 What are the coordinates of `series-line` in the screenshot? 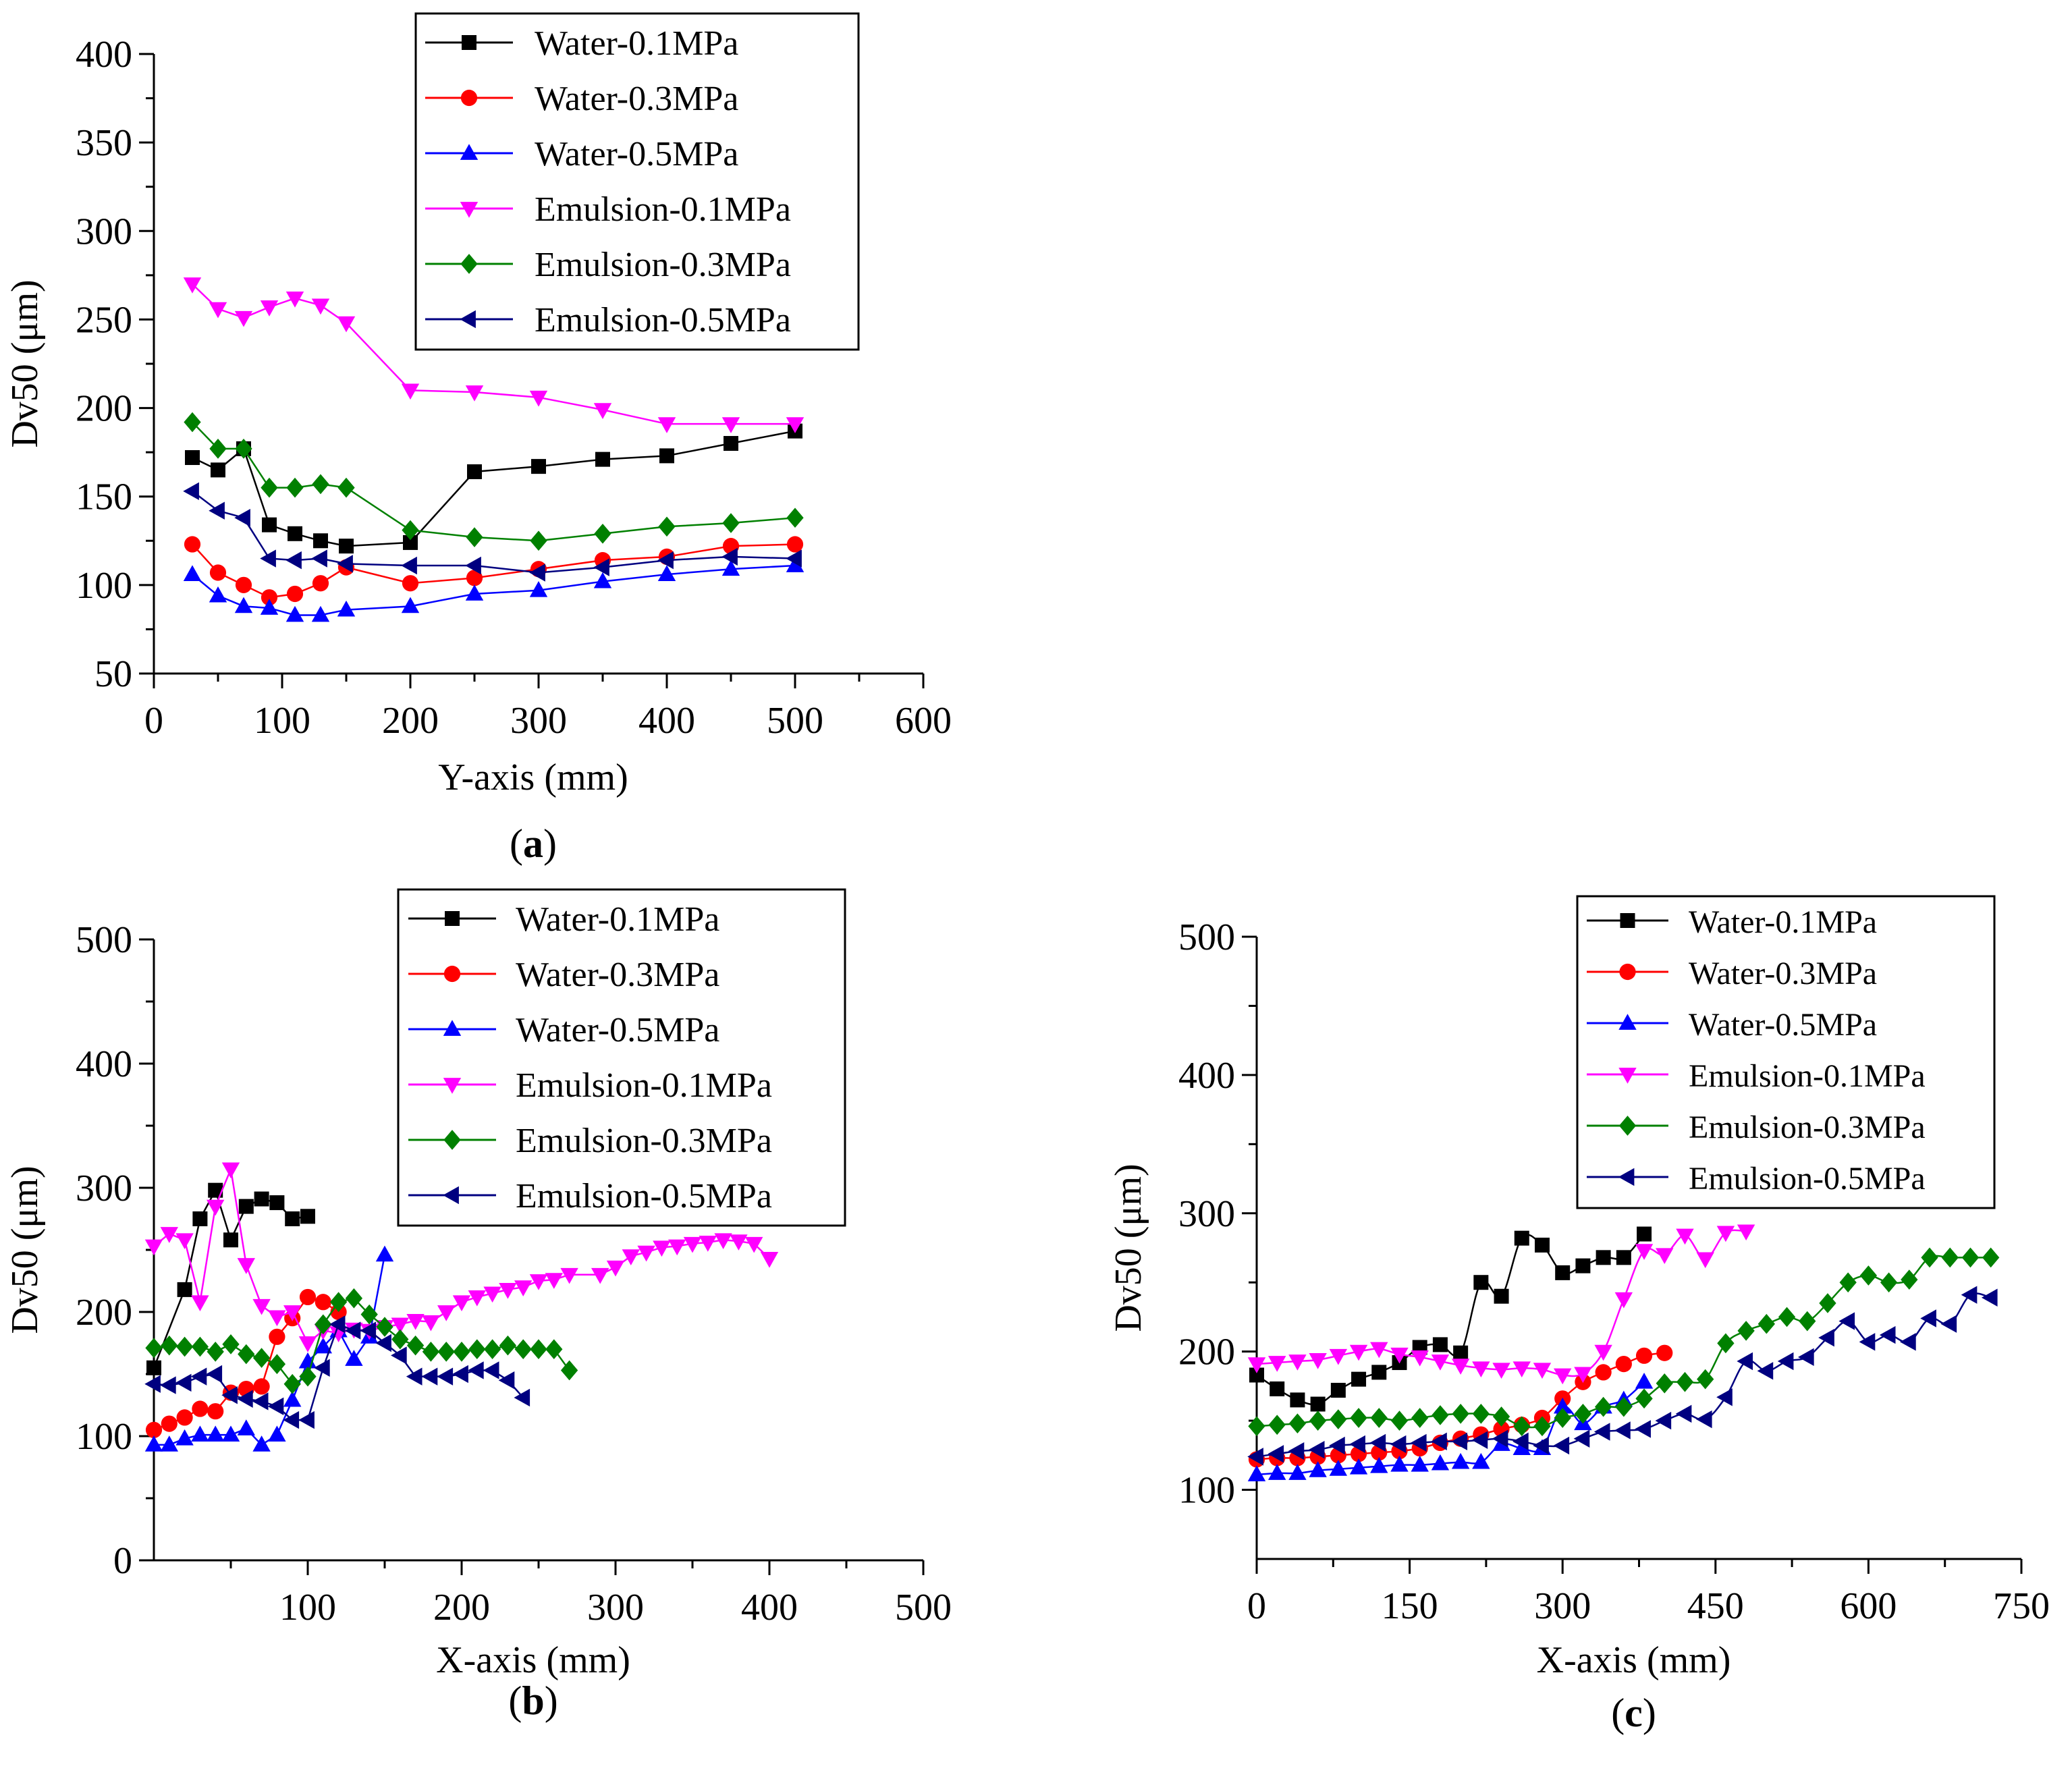 It's located at (494, 590).